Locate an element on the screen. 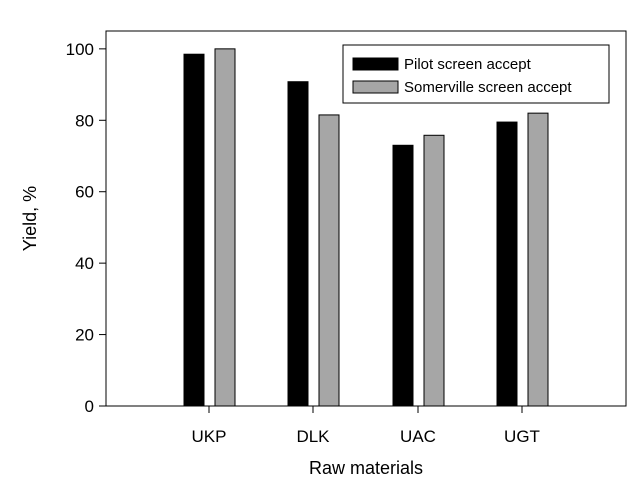  bar-uac-somerville is located at coordinates (434, 270).